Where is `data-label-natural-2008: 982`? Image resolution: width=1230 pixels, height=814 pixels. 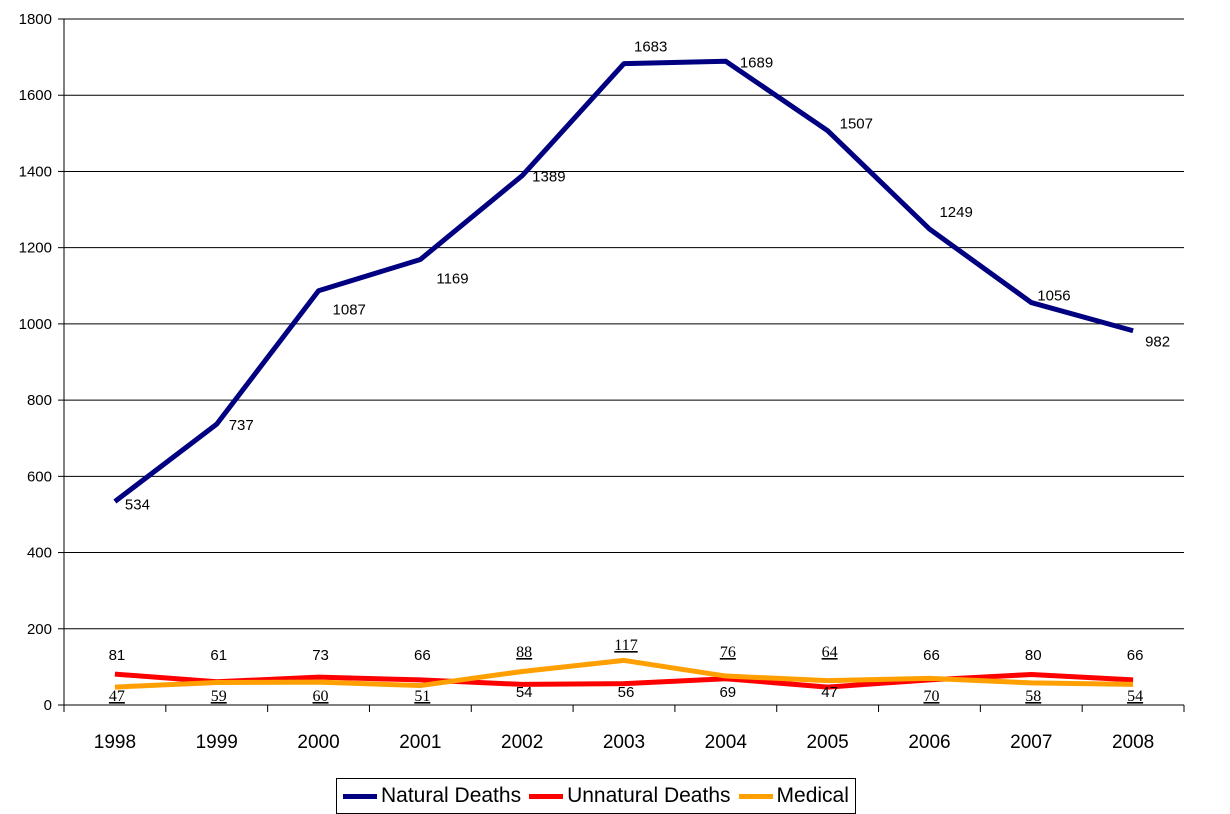 data-label-natural-2008: 982 is located at coordinates (1157, 342).